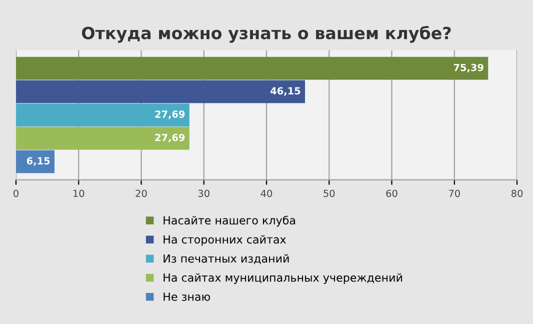 Image resolution: width=533 pixels, height=324 pixels. Describe the element at coordinates (266, 34) in the screenshot. I see `chart-title: Откуда можно узнать о вашем клубе?` at that location.